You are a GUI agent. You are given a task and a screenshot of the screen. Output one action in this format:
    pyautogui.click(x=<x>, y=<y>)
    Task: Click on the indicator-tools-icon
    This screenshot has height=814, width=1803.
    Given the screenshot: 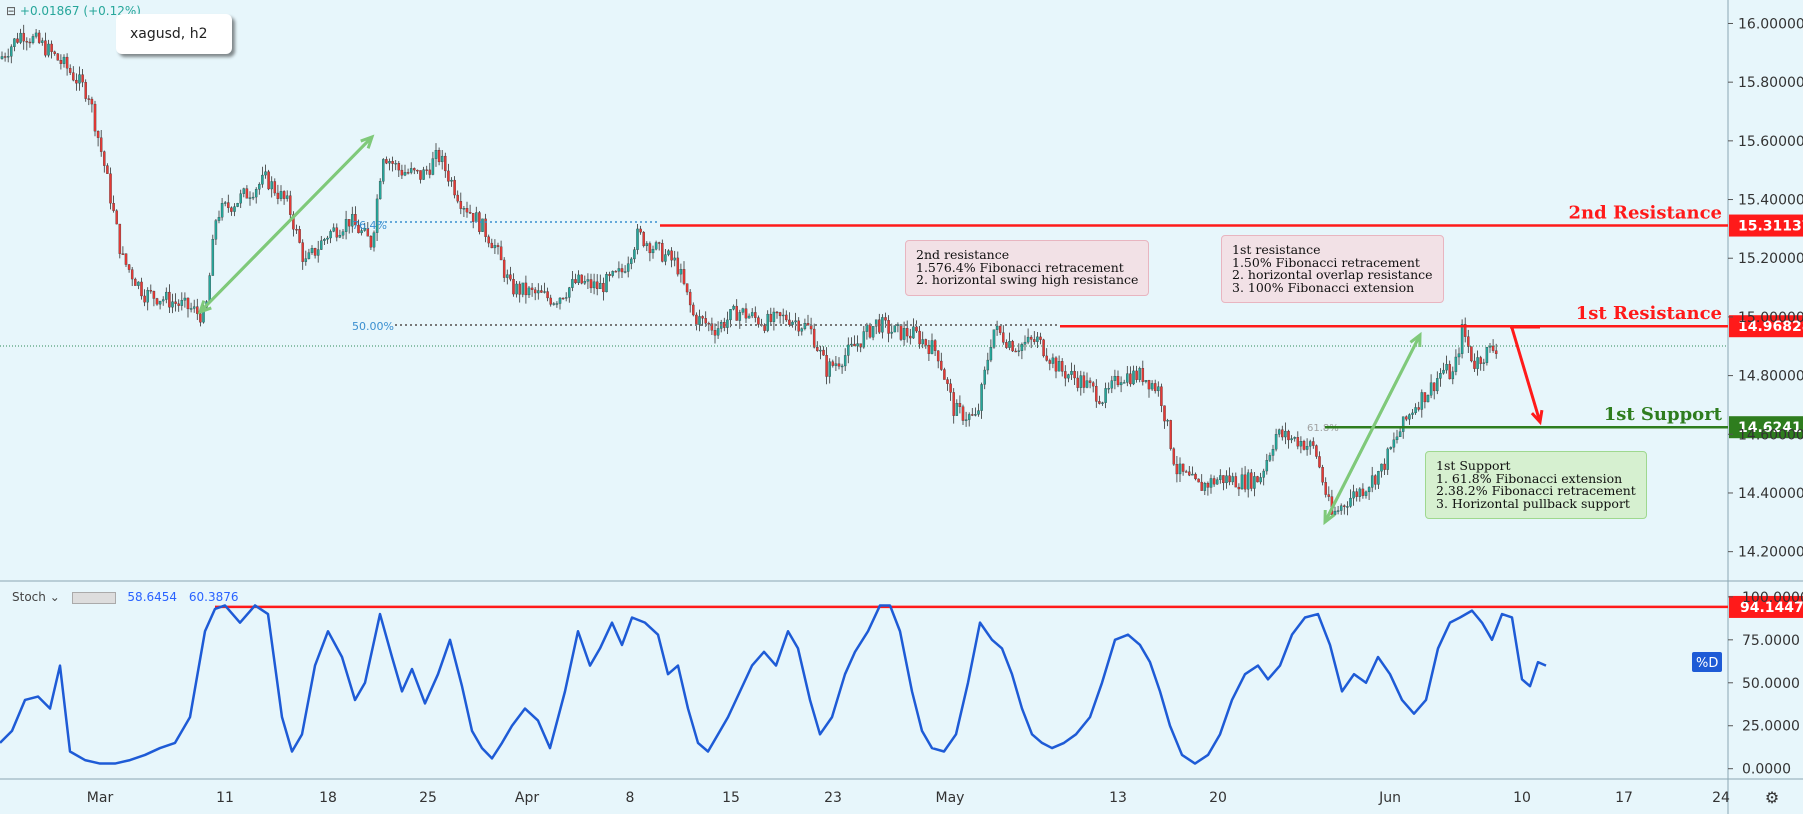 What is the action you would take?
    pyautogui.click(x=93, y=597)
    